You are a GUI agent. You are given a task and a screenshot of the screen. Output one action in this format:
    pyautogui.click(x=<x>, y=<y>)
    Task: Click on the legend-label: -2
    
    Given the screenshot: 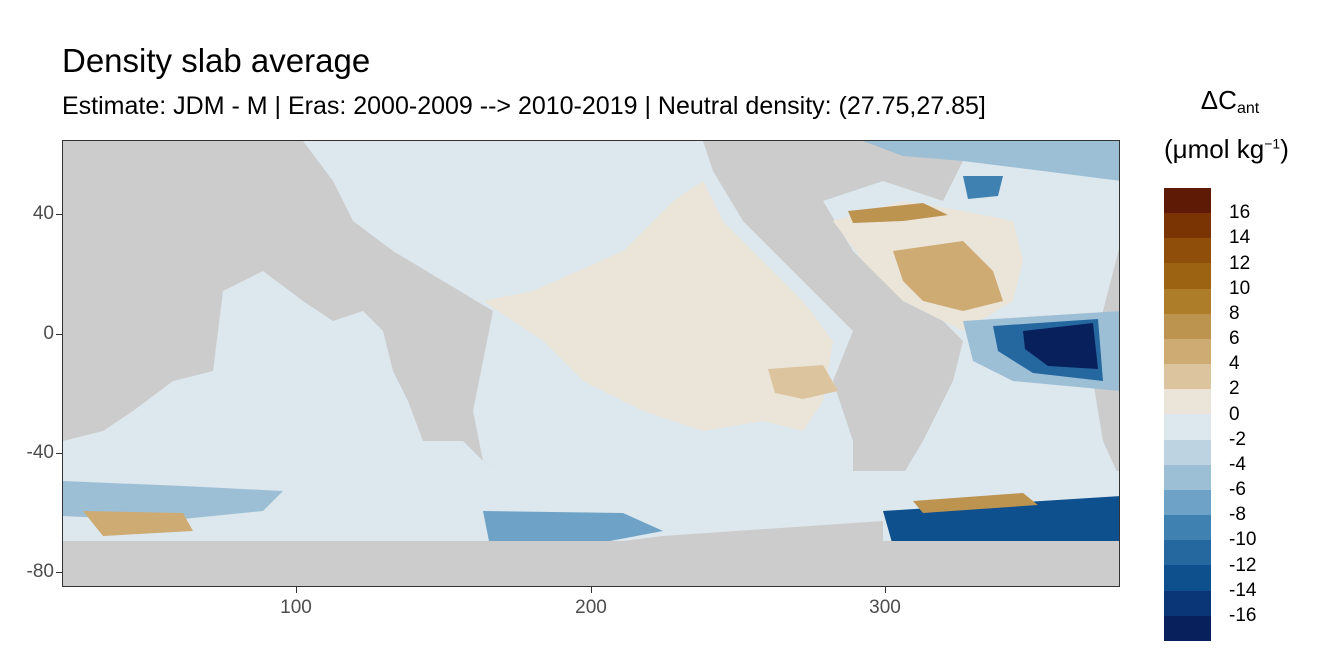 What is the action you would take?
    pyautogui.click(x=1237, y=439)
    